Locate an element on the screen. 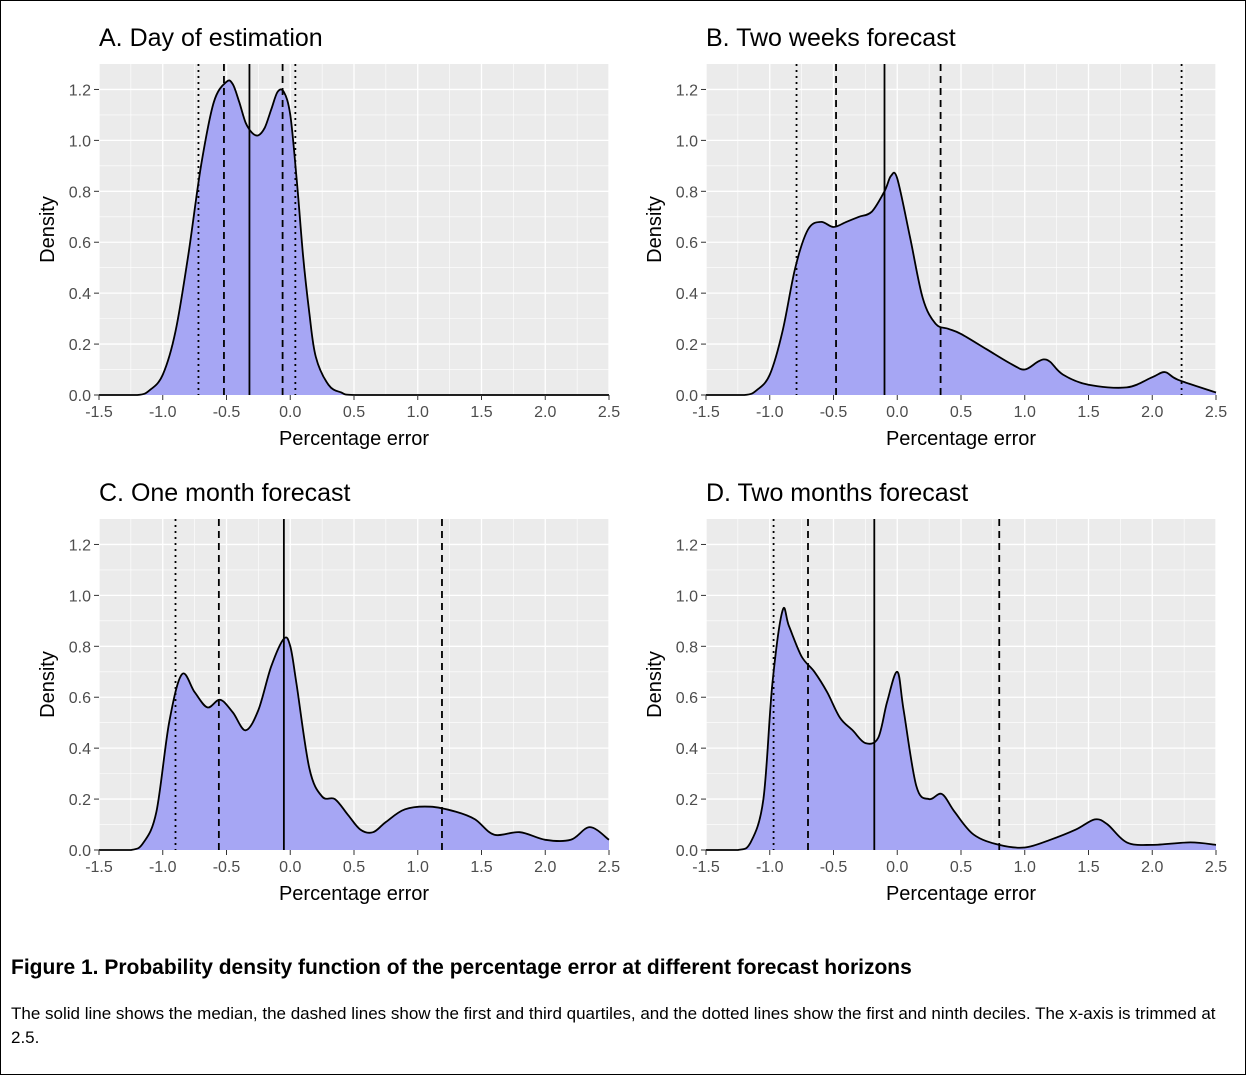 This screenshot has width=1246, height=1075. panel-title: A. Day of estimation is located at coordinates (211, 38).